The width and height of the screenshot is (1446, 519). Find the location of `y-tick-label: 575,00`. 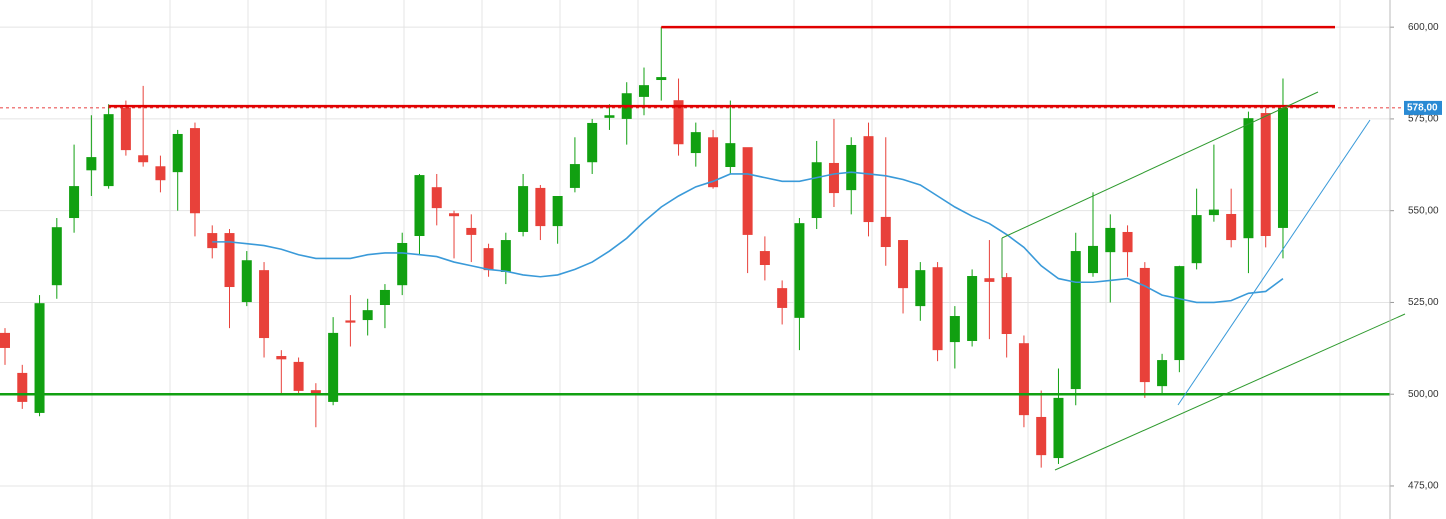

y-tick-label: 575,00 is located at coordinates (1423, 119).